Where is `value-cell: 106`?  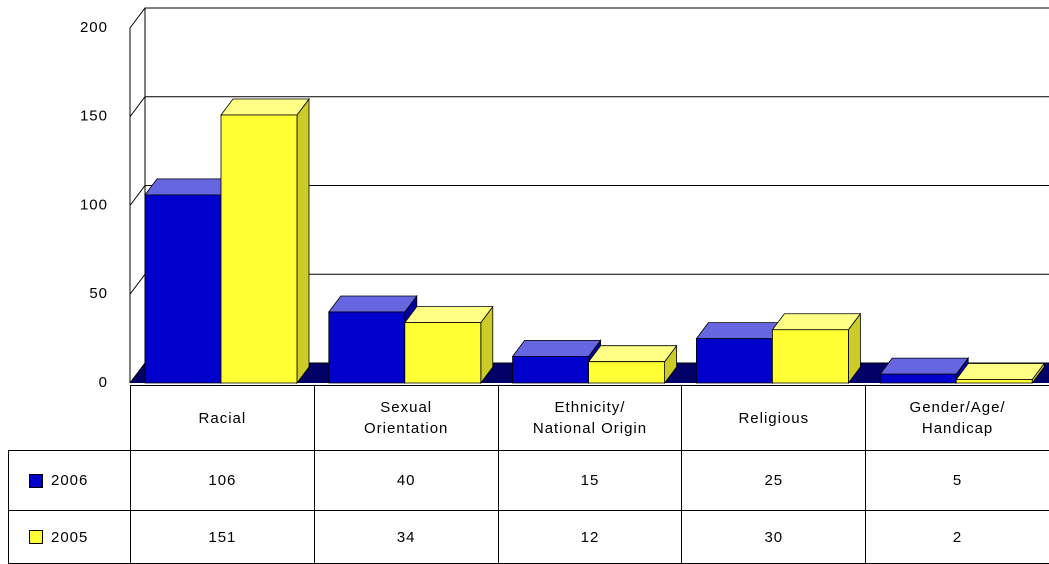 value-cell: 106 is located at coordinates (222, 480).